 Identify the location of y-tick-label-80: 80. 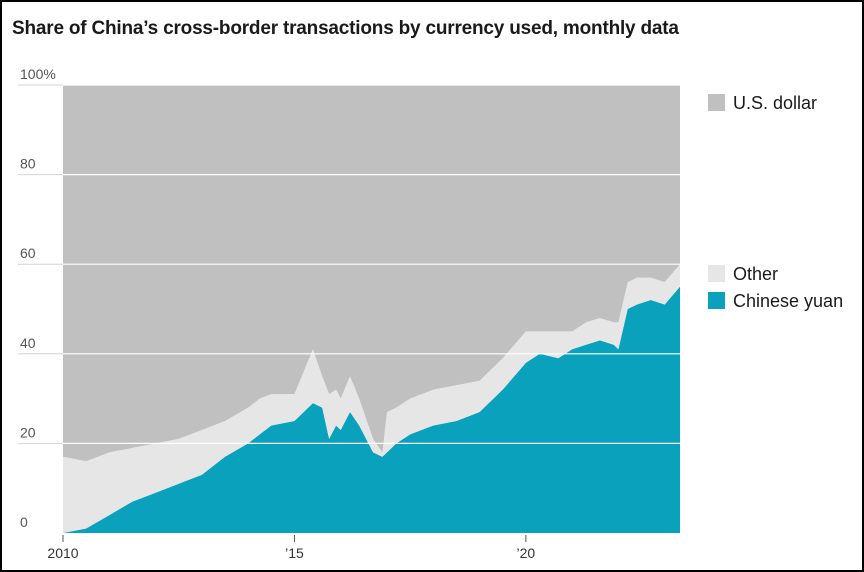
(28, 164).